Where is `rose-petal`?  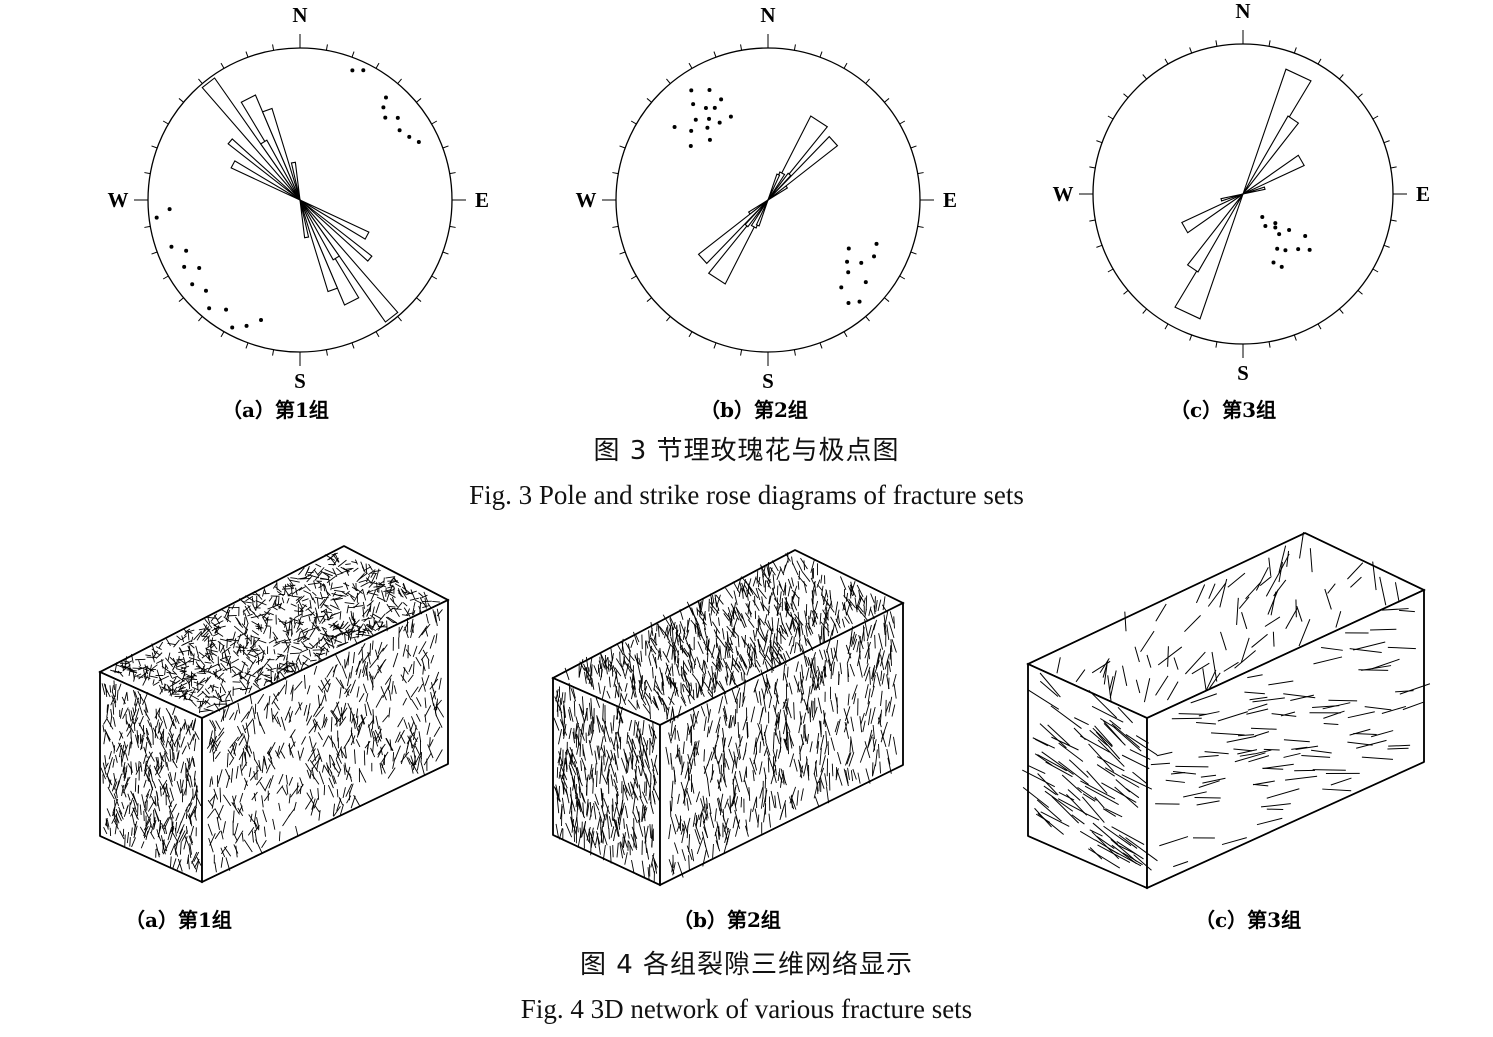
rose-petal is located at coordinates (281, 154).